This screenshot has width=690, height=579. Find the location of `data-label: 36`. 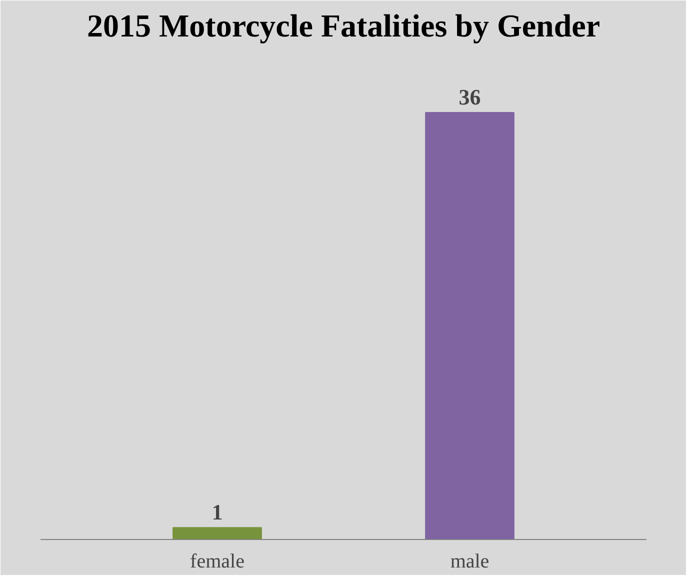

data-label: 36 is located at coordinates (469, 97).